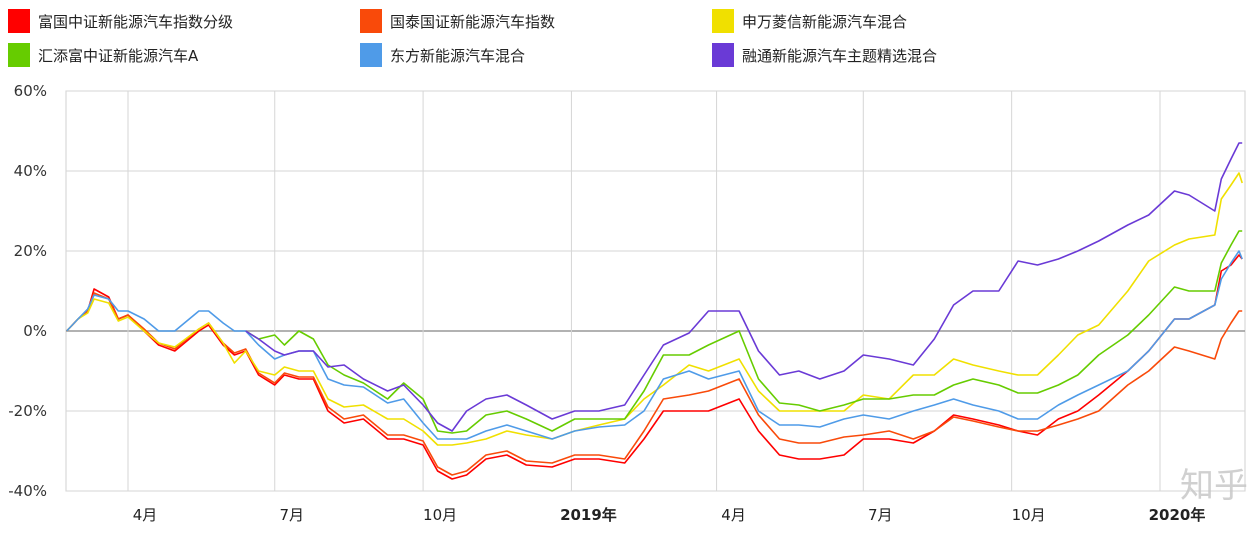  What do you see at coordinates (458, 55) in the screenshot?
I see `legend-label: 东方新能源汽车混合` at bounding box center [458, 55].